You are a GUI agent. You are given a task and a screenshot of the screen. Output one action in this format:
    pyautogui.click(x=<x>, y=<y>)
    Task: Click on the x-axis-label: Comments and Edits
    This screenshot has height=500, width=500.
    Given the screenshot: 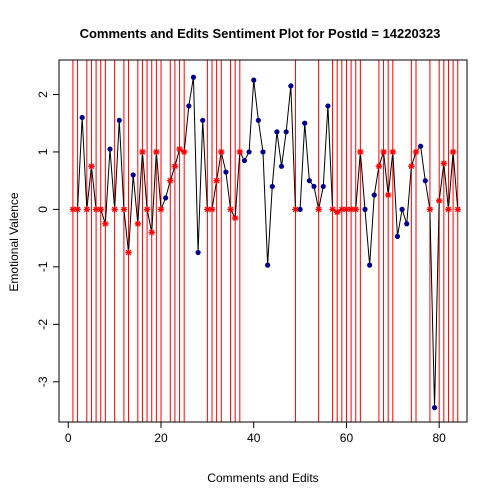 What is the action you would take?
    pyautogui.click(x=262, y=478)
    